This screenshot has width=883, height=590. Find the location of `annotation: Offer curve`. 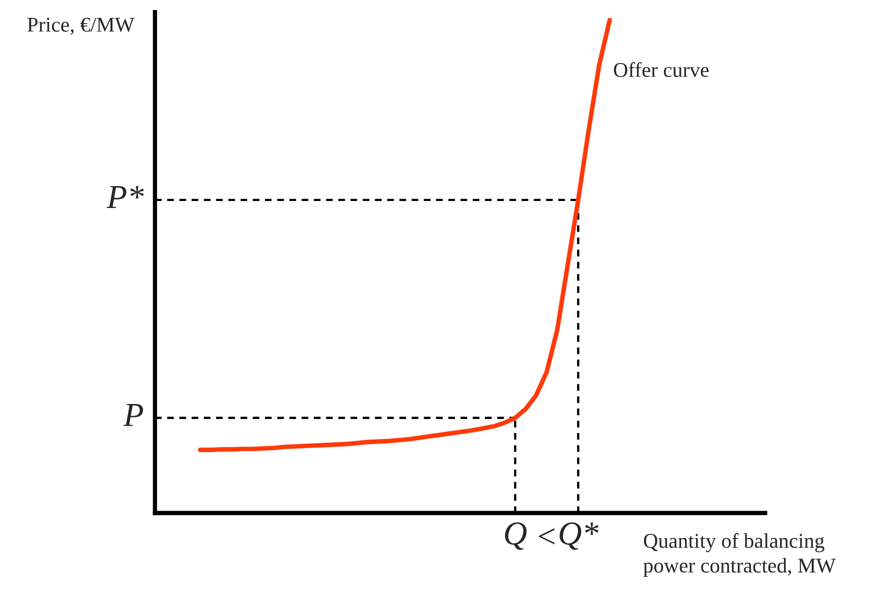

annotation: Offer curve is located at coordinates (661, 70).